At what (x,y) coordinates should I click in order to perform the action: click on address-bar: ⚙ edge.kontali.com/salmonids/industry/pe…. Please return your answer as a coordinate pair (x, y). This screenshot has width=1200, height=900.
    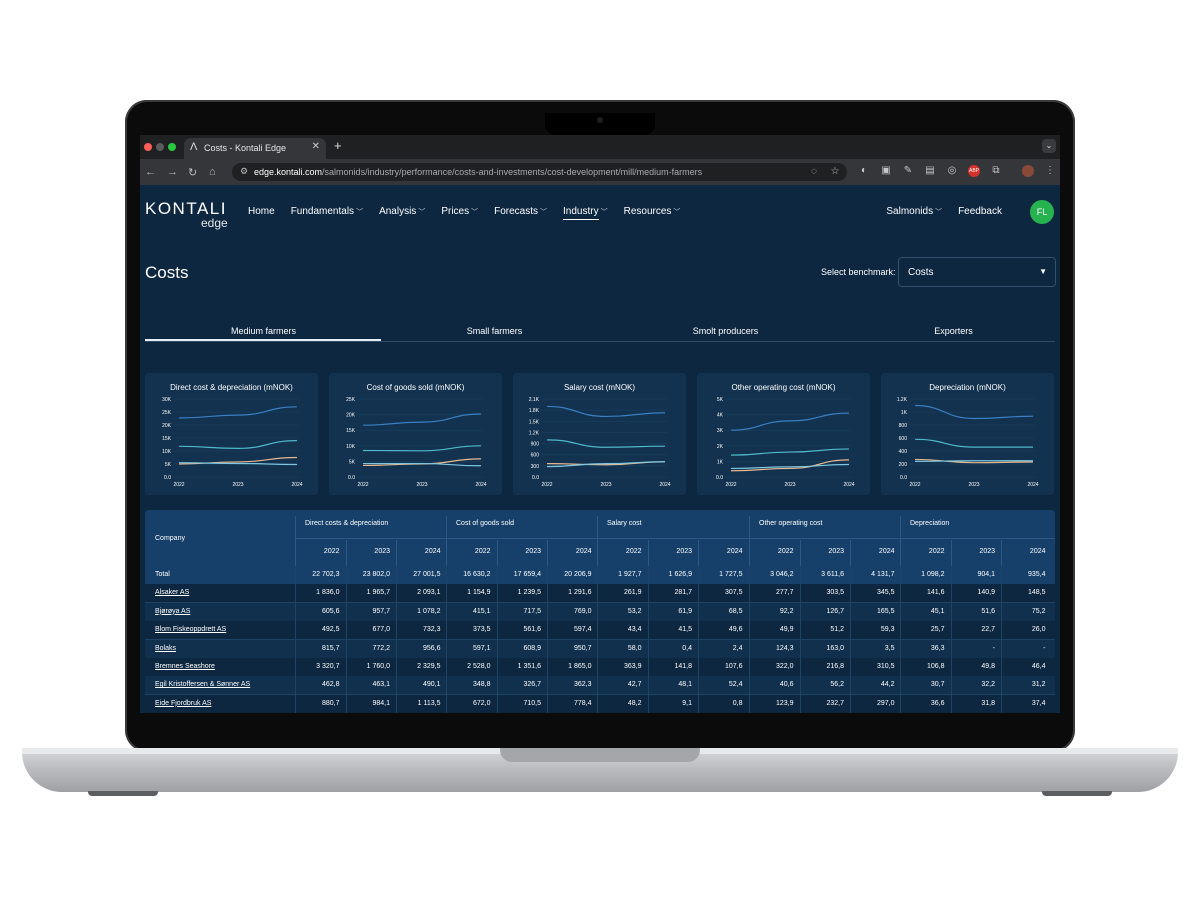
    Looking at the image, I should click on (539, 172).